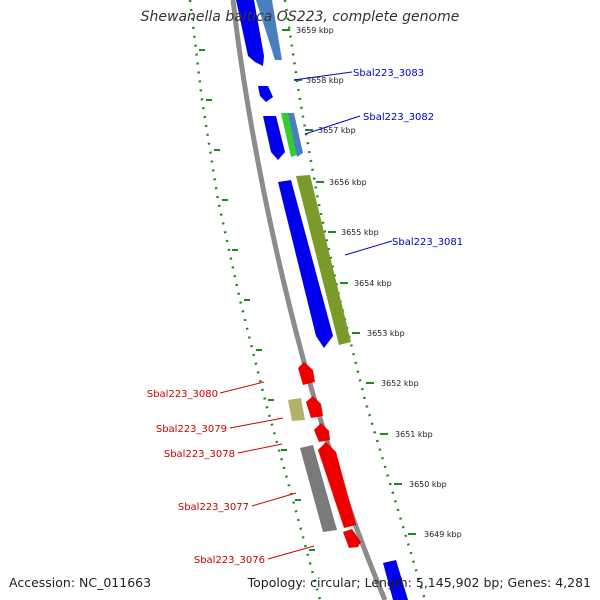  What do you see at coordinates (325, 80) in the screenshot?
I see `tick-label-3658: 3658 kbp` at bounding box center [325, 80].